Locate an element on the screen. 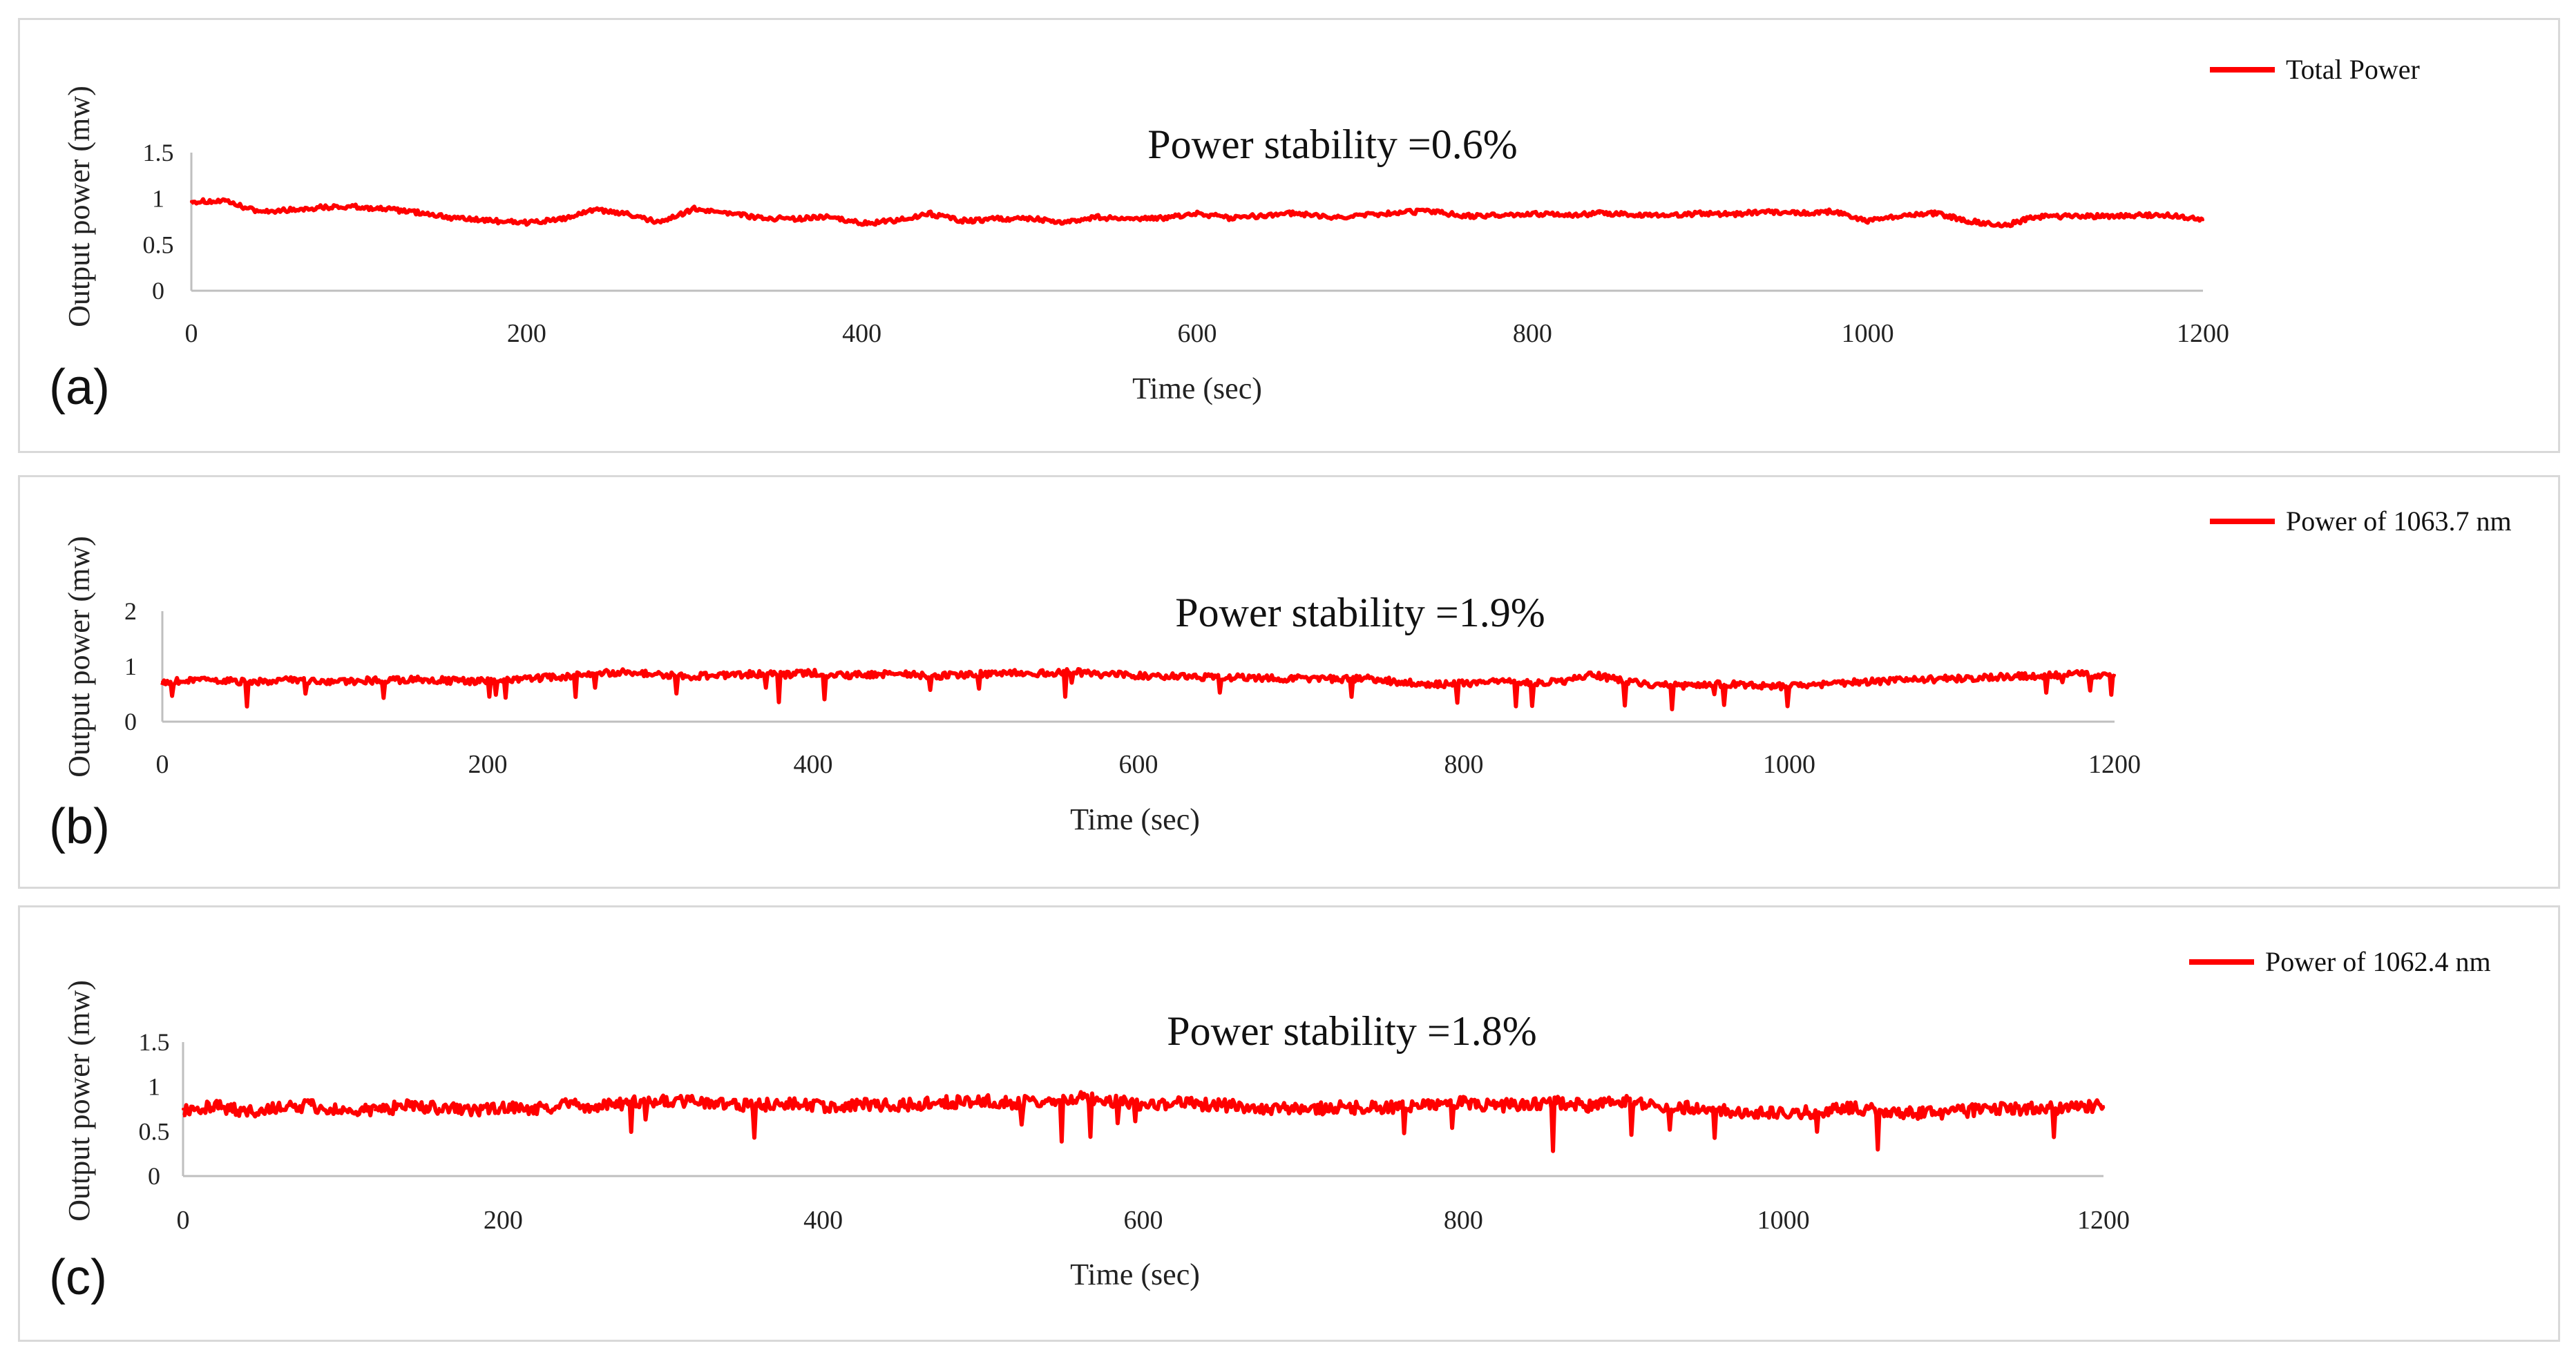  series-line is located at coordinates (1196, 213).